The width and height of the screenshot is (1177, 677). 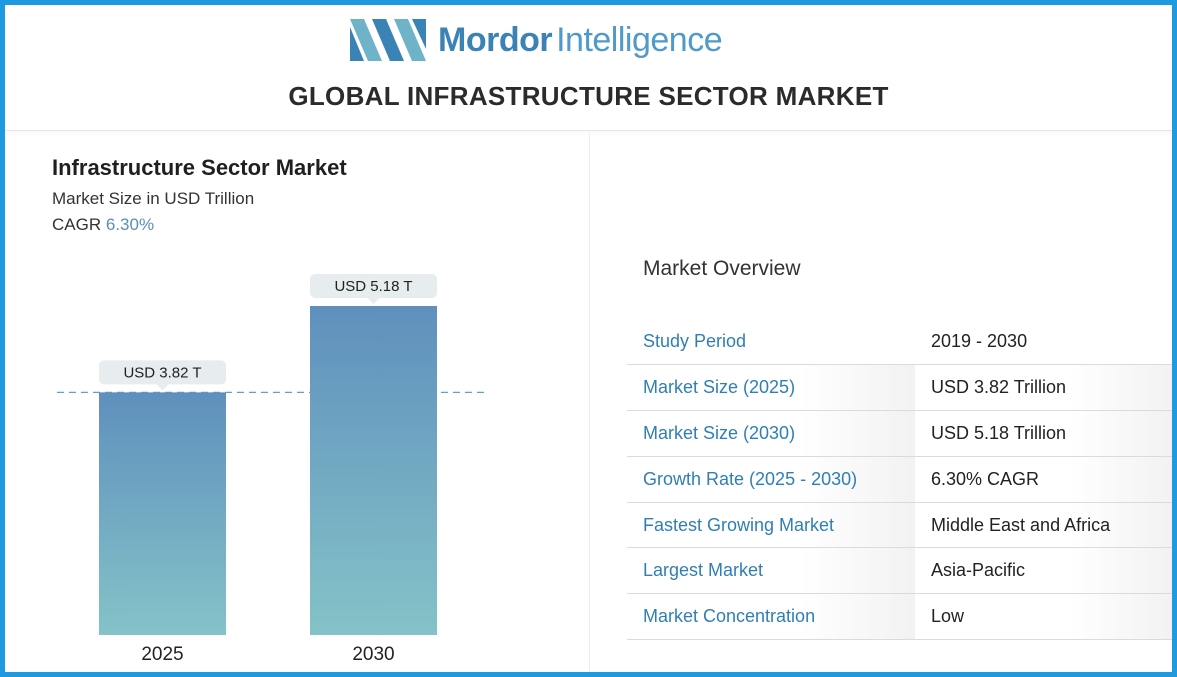 I want to click on brand-name: Mordor Intelligence, so click(x=580, y=40).